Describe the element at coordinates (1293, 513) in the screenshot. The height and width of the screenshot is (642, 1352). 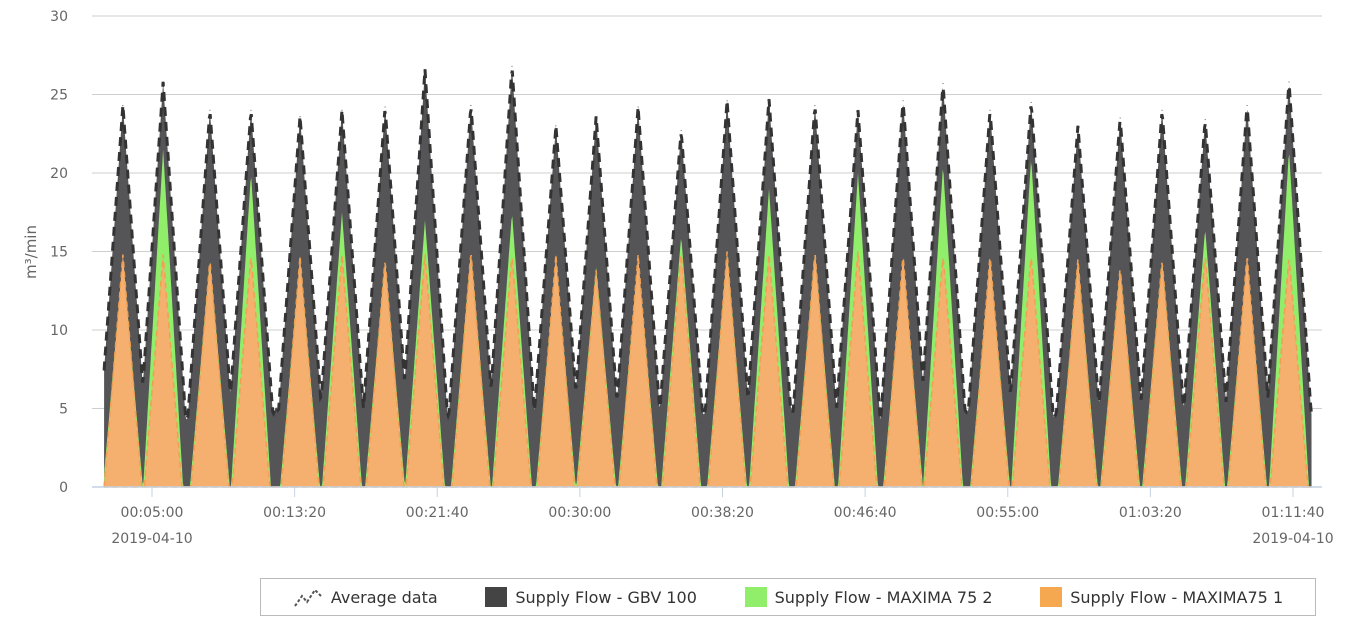
I see `x-tick-label: 01:11:40` at that location.